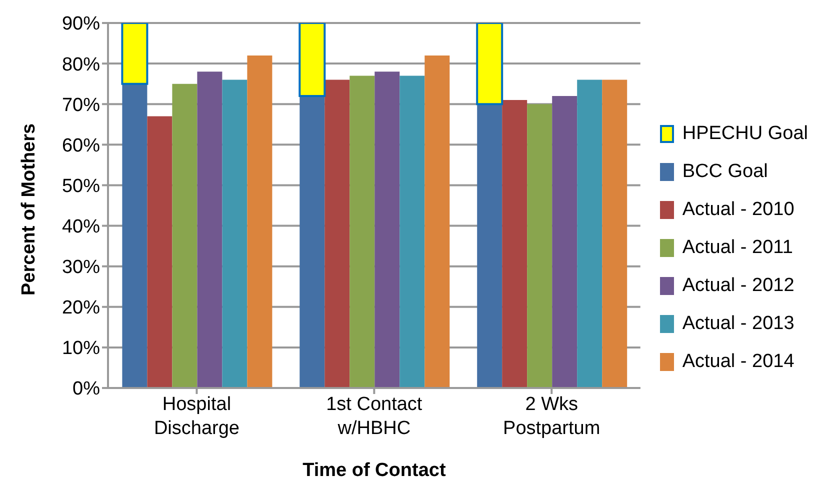  What do you see at coordinates (81, 105) in the screenshot?
I see `y-tick-label: 70%` at bounding box center [81, 105].